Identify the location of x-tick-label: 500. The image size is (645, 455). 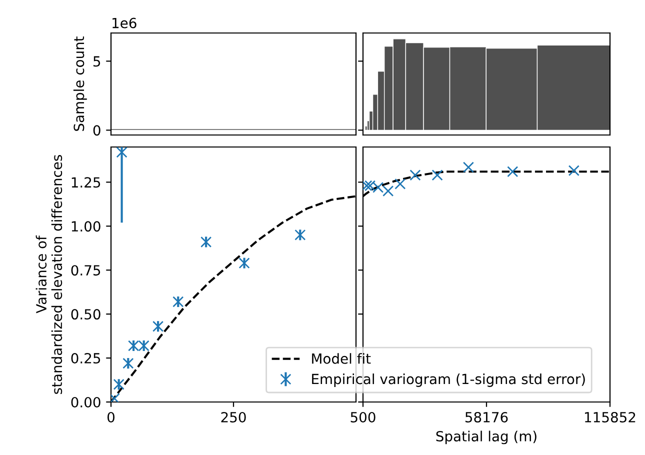
(363, 417).